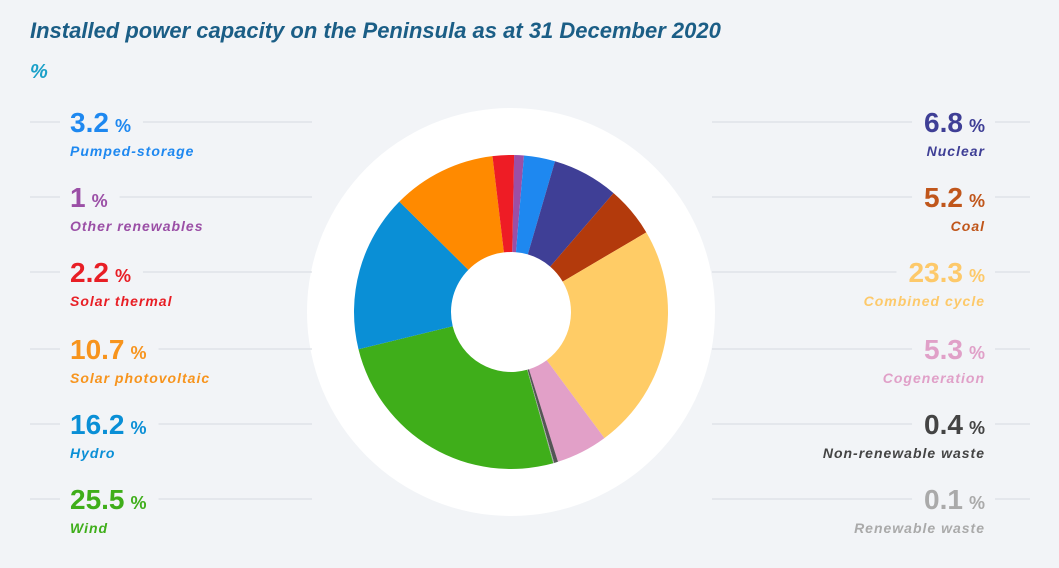 The width and height of the screenshot is (1059, 568). What do you see at coordinates (137, 226) in the screenshot?
I see `category-label: Other renewables` at bounding box center [137, 226].